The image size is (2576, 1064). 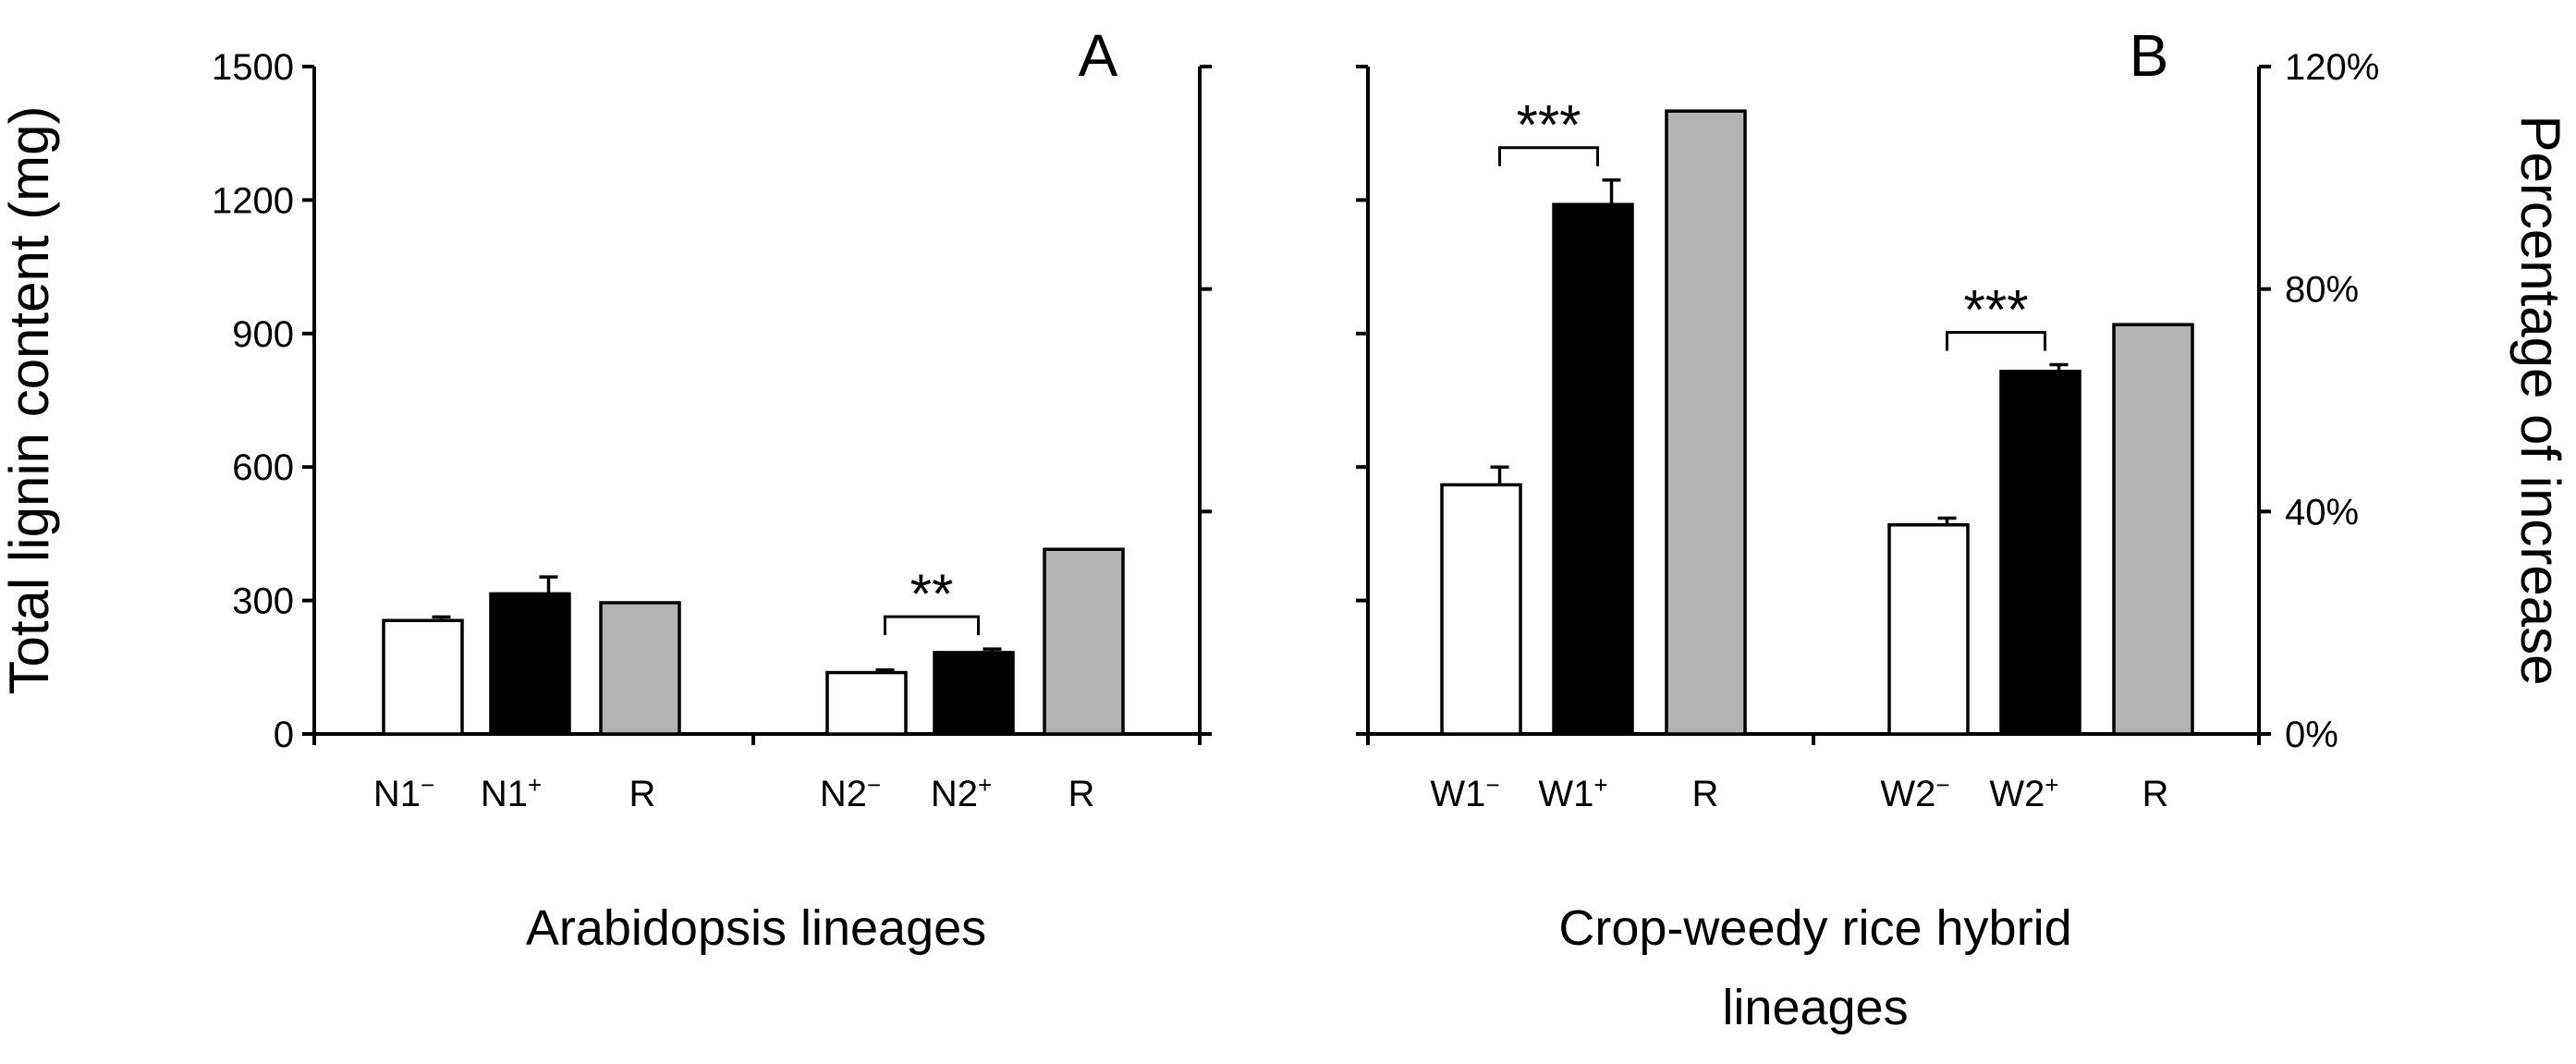 What do you see at coordinates (1995, 309) in the screenshot?
I see `significance-label-B-g1: ***` at bounding box center [1995, 309].